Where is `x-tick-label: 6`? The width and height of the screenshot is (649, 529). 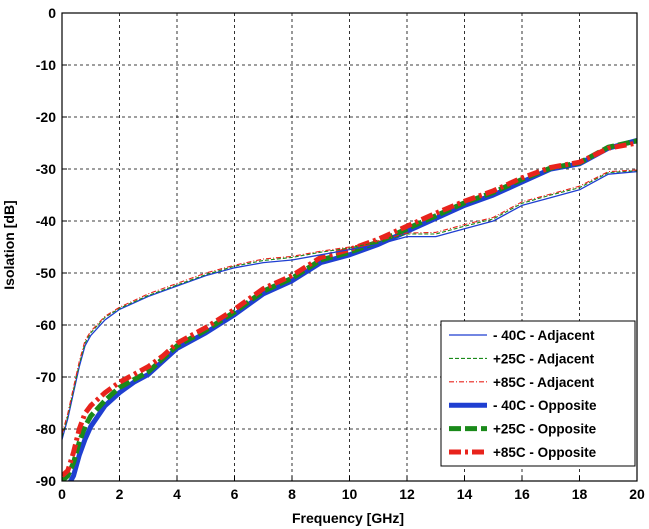 x-tick-label: 6 is located at coordinates (235, 494).